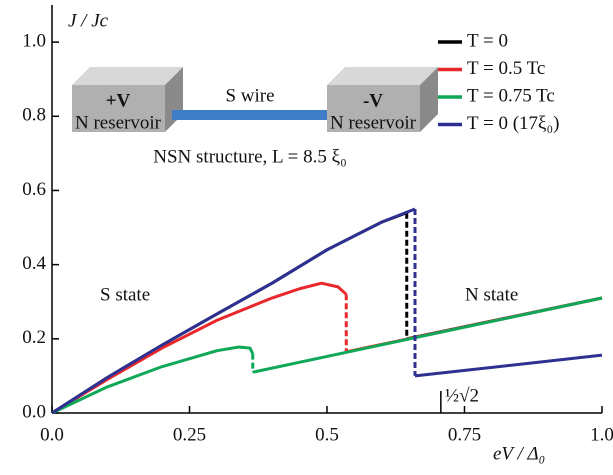 The image size is (613, 475). I want to click on annotation: N state, so click(491, 294).